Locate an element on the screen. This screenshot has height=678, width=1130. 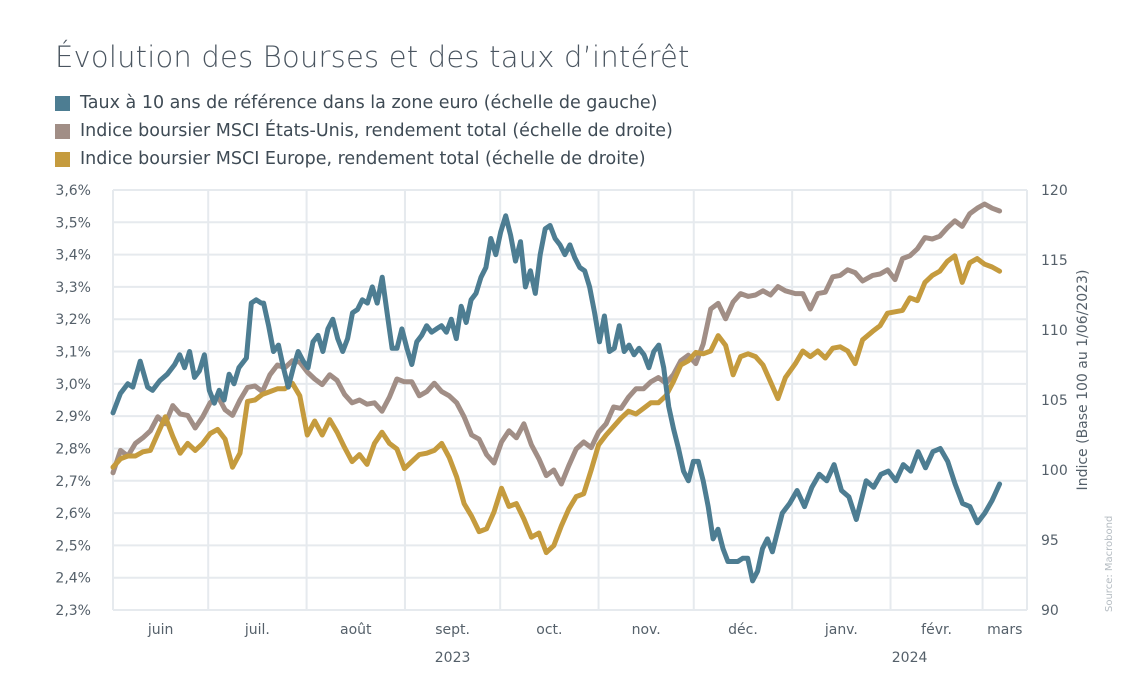
legend-swatch-taux is located at coordinates (62, 103).